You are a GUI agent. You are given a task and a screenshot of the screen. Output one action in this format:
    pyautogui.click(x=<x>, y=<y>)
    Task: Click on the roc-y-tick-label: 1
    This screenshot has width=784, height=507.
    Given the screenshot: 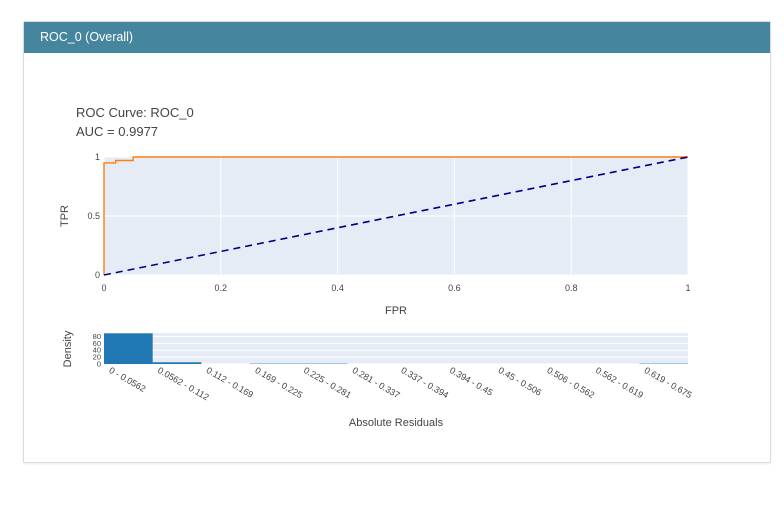 What is the action you would take?
    pyautogui.click(x=97, y=157)
    